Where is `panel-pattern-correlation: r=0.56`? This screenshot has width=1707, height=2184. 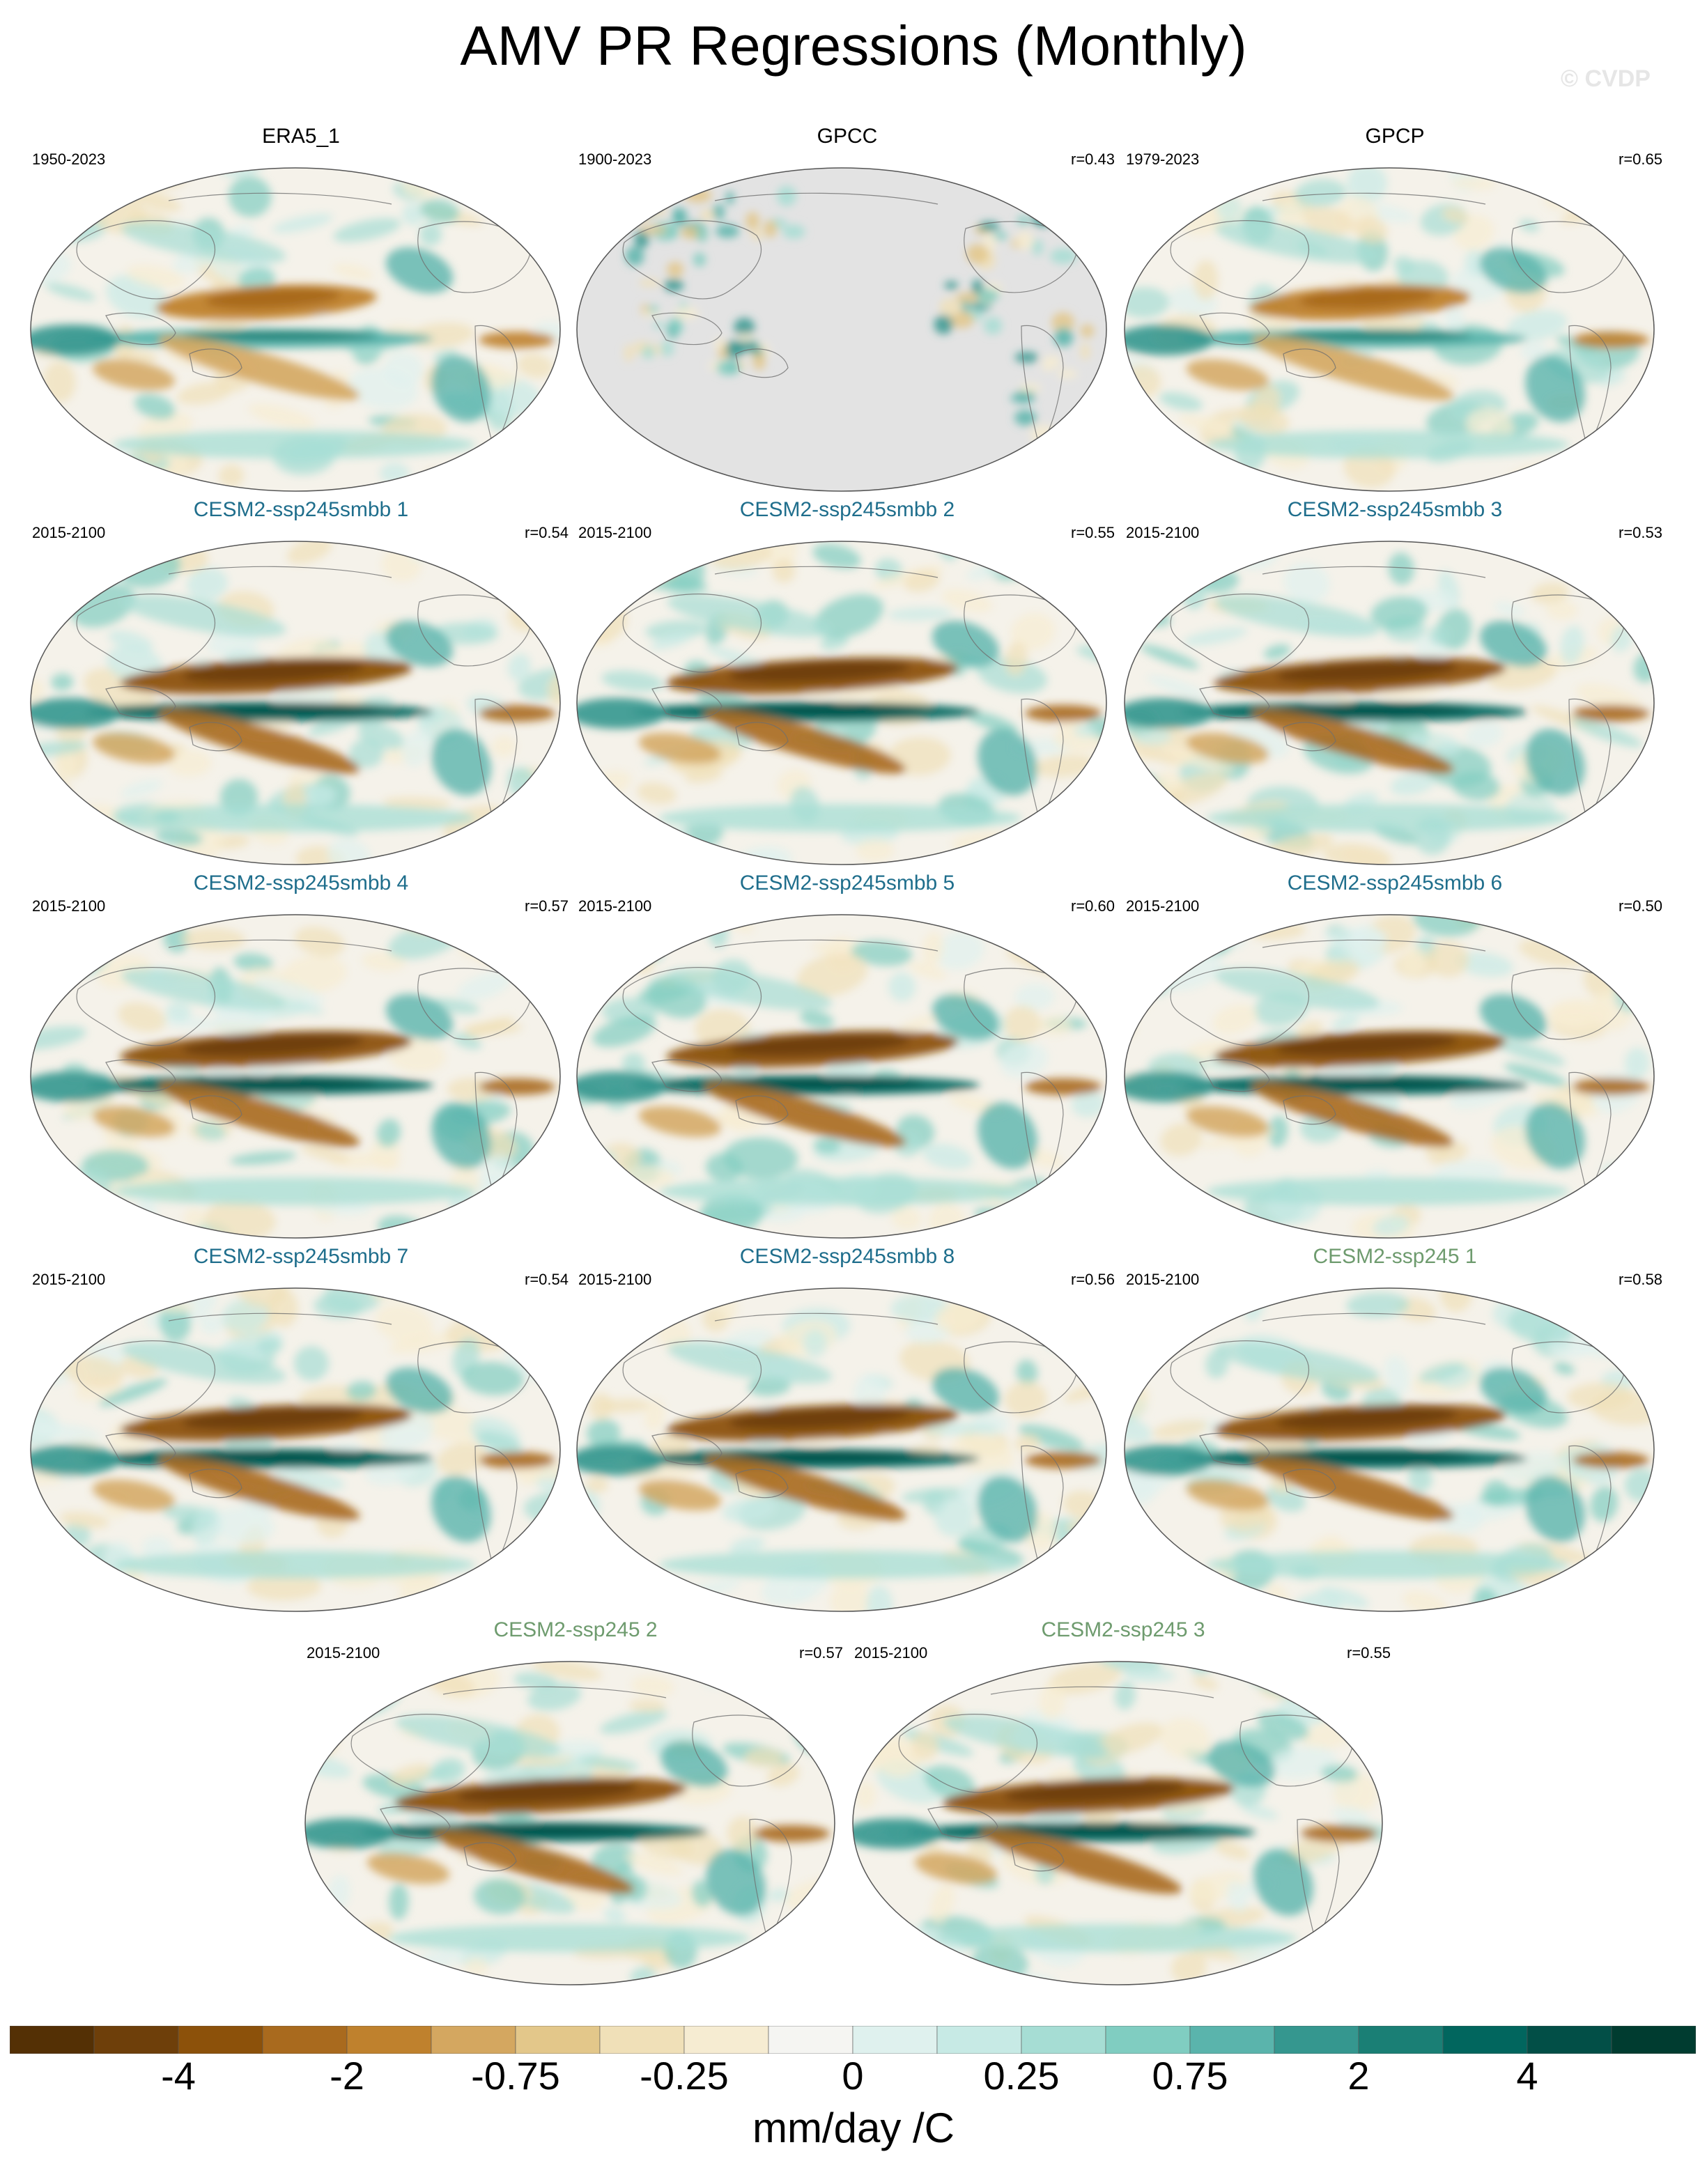 panel-pattern-correlation: r=0.56 is located at coordinates (1093, 1279).